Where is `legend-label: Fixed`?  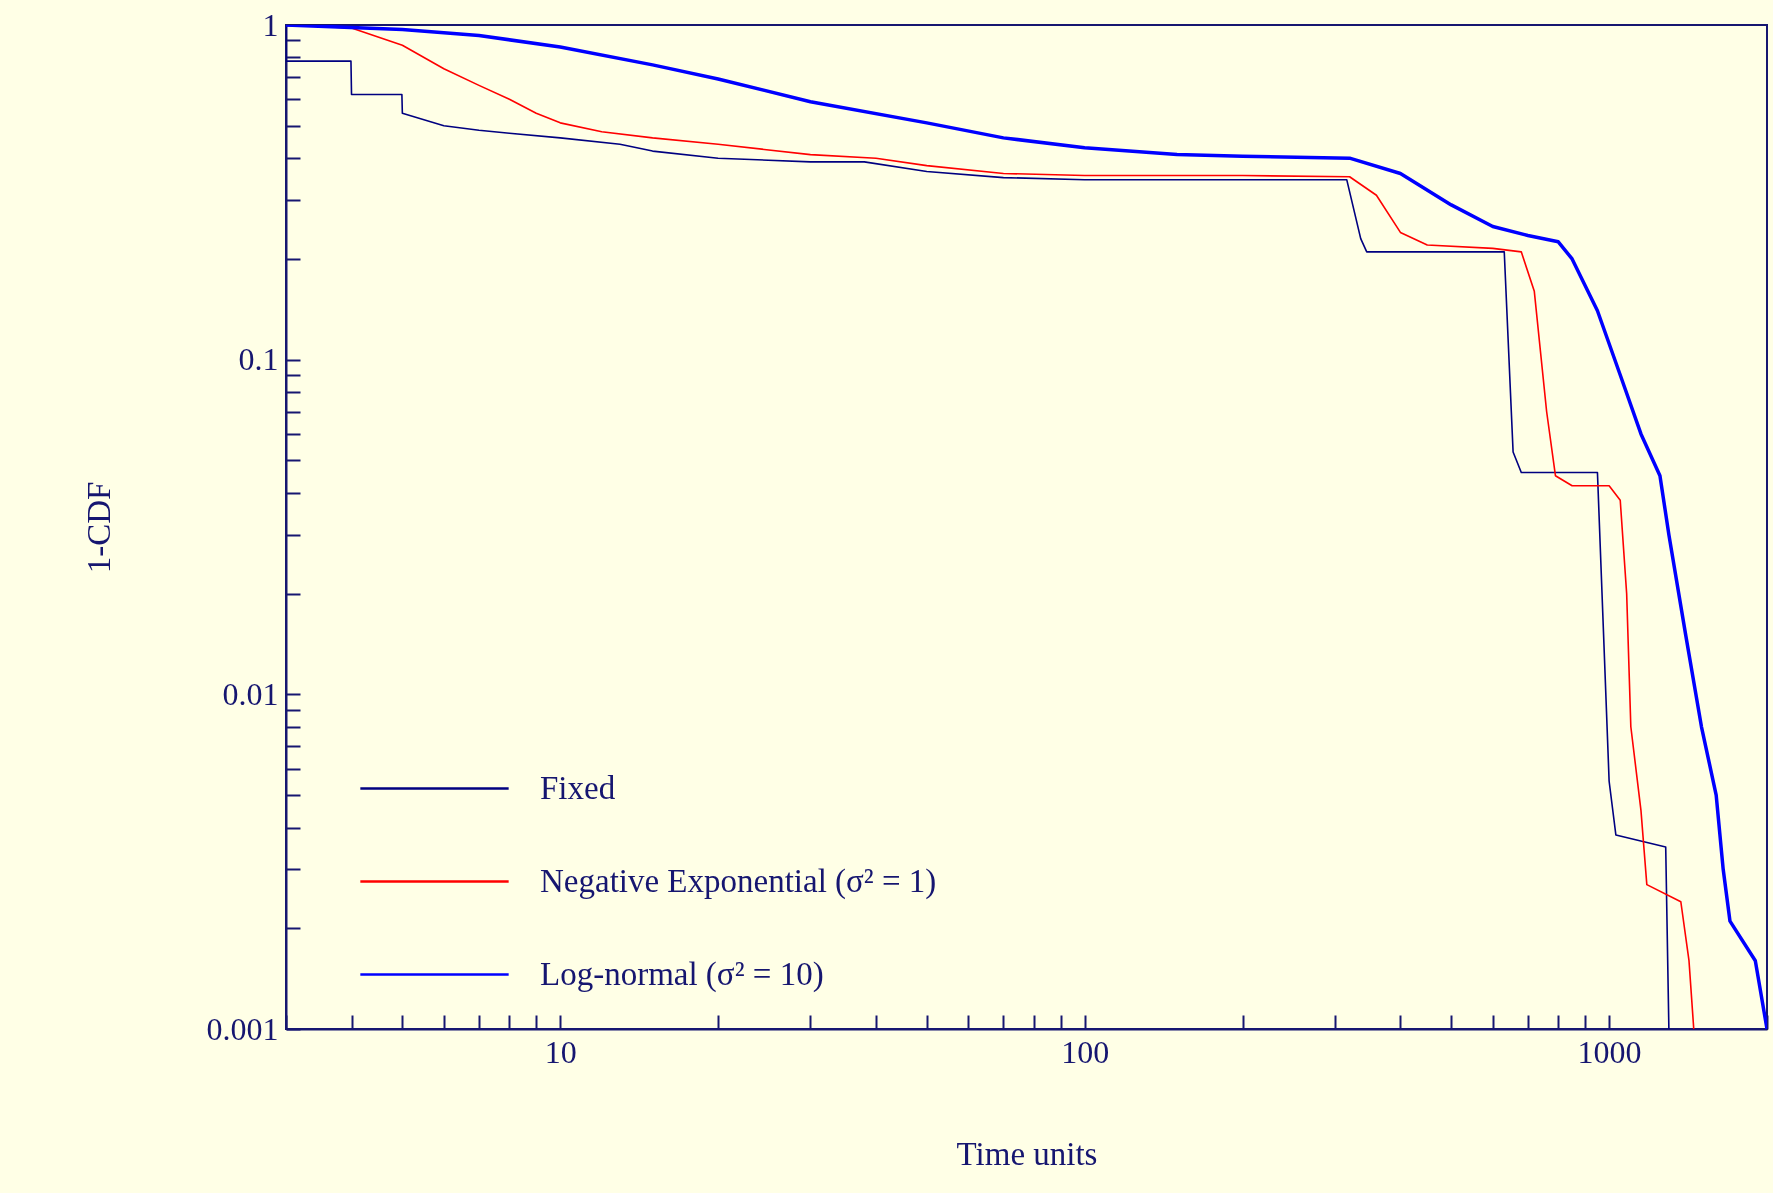
legend-label: Fixed is located at coordinates (578, 787).